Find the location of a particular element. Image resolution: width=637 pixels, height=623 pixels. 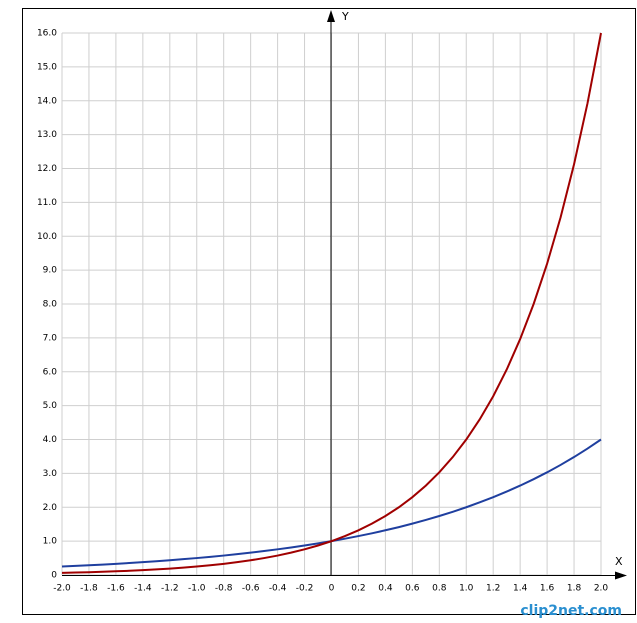

y-tick-label: 10.0 is located at coordinates (47, 237).